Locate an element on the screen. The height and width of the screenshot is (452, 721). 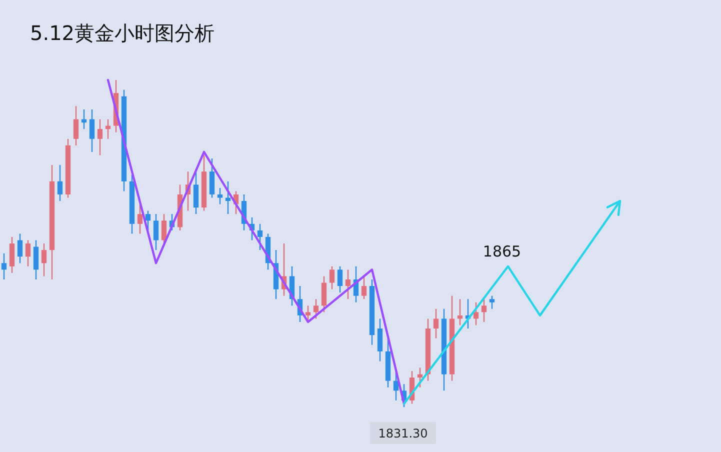
annotation: 1865 is located at coordinates (502, 251).